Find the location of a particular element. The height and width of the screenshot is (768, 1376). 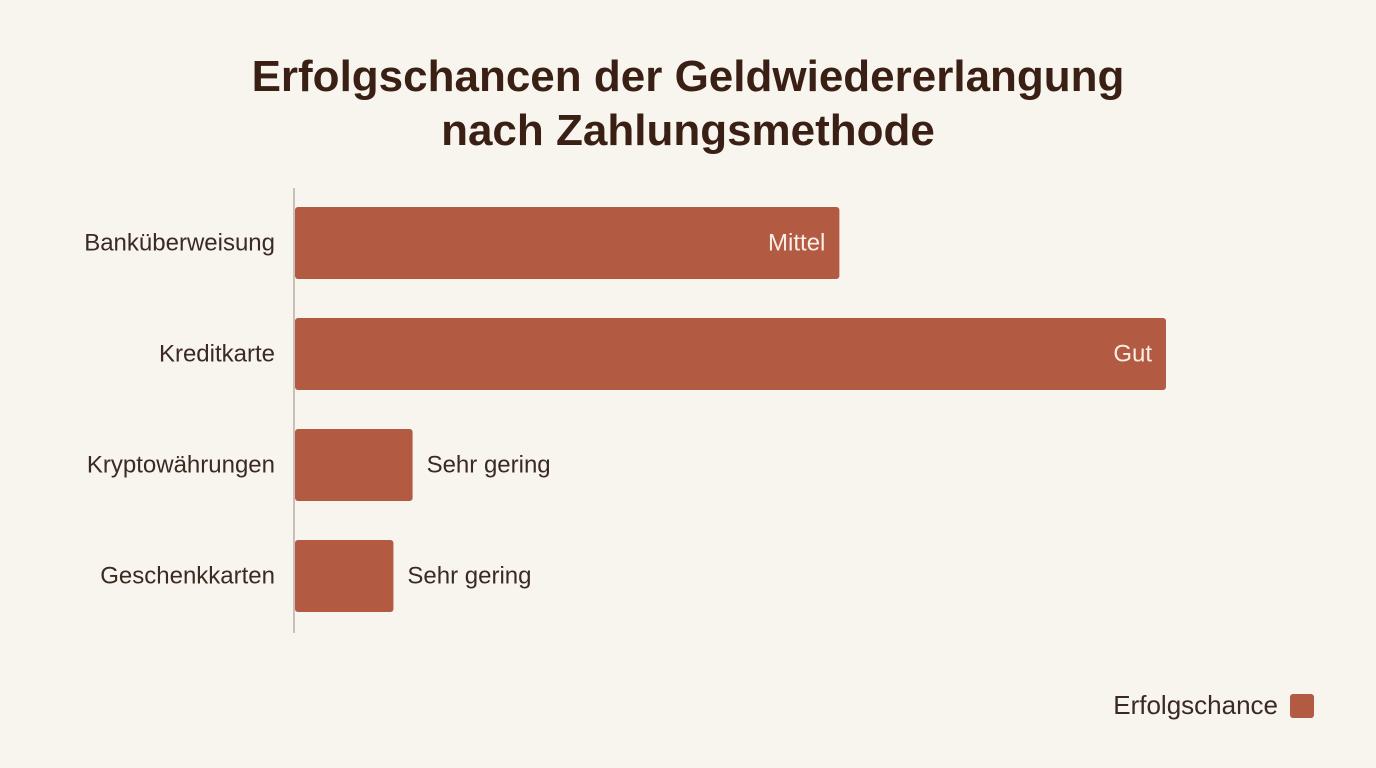

category-label: Geschenkkarten is located at coordinates (187, 576).